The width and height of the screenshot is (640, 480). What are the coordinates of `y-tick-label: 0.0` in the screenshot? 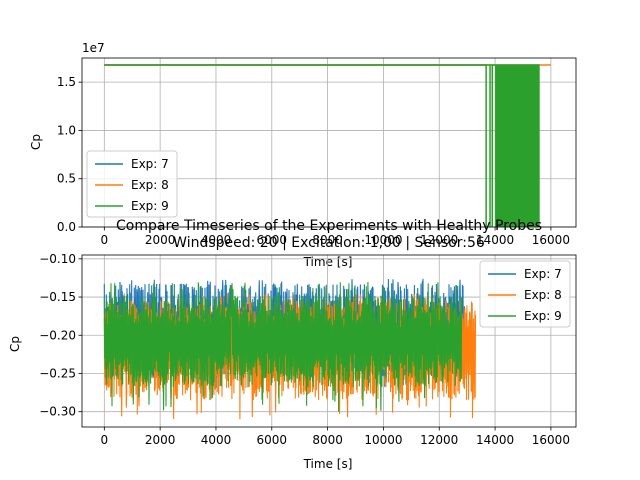 It's located at (66, 227).